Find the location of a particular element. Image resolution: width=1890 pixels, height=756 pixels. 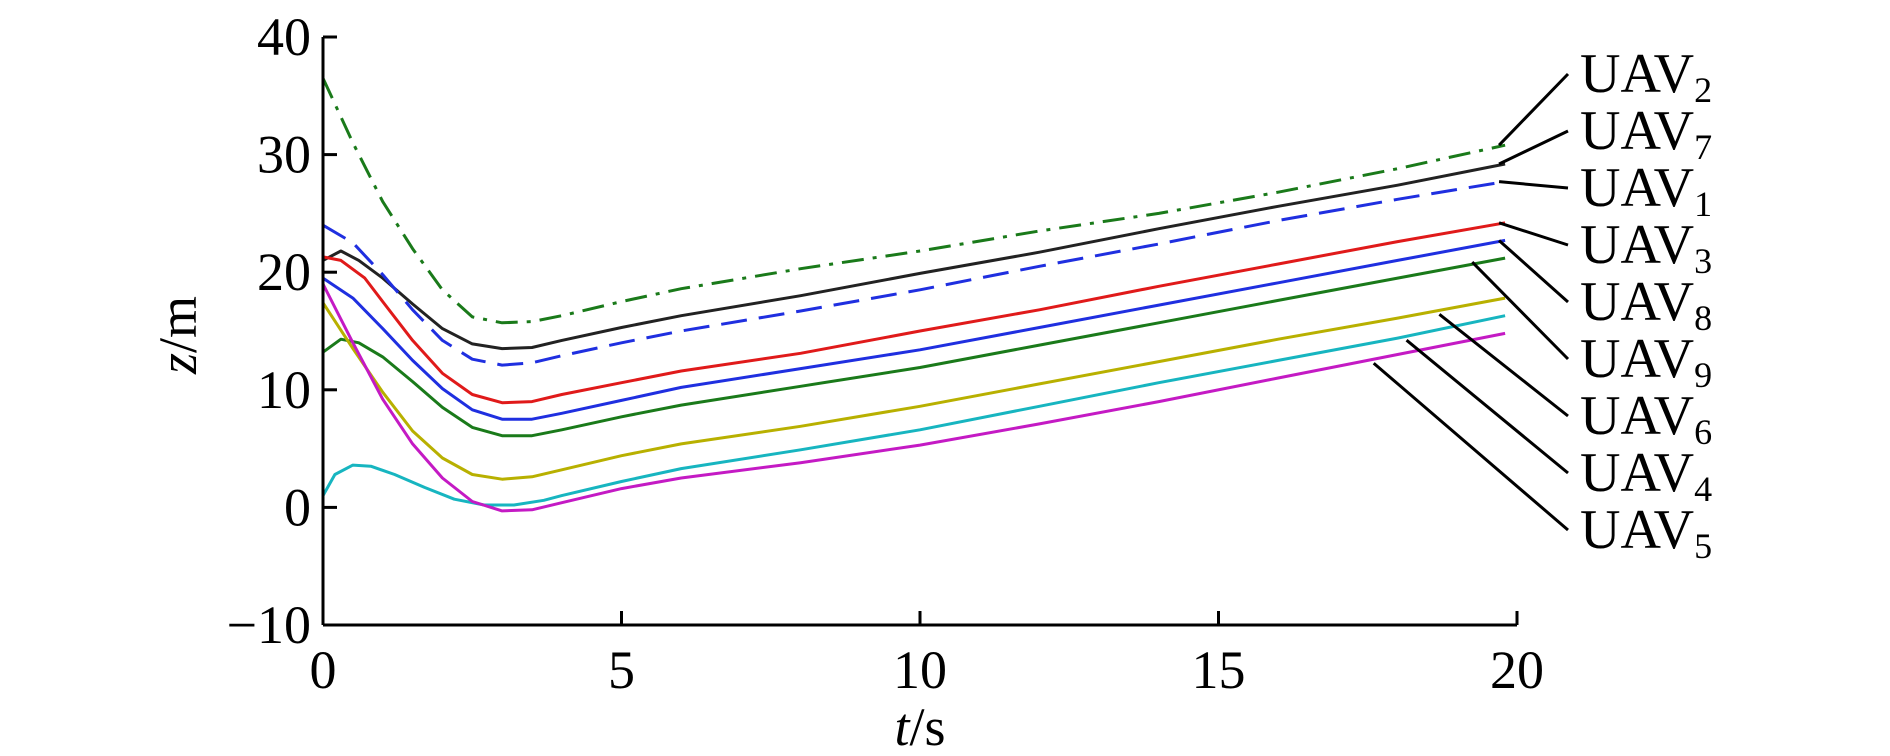

legend-entry-uav6: UAV6 is located at coordinates (1646, 418).